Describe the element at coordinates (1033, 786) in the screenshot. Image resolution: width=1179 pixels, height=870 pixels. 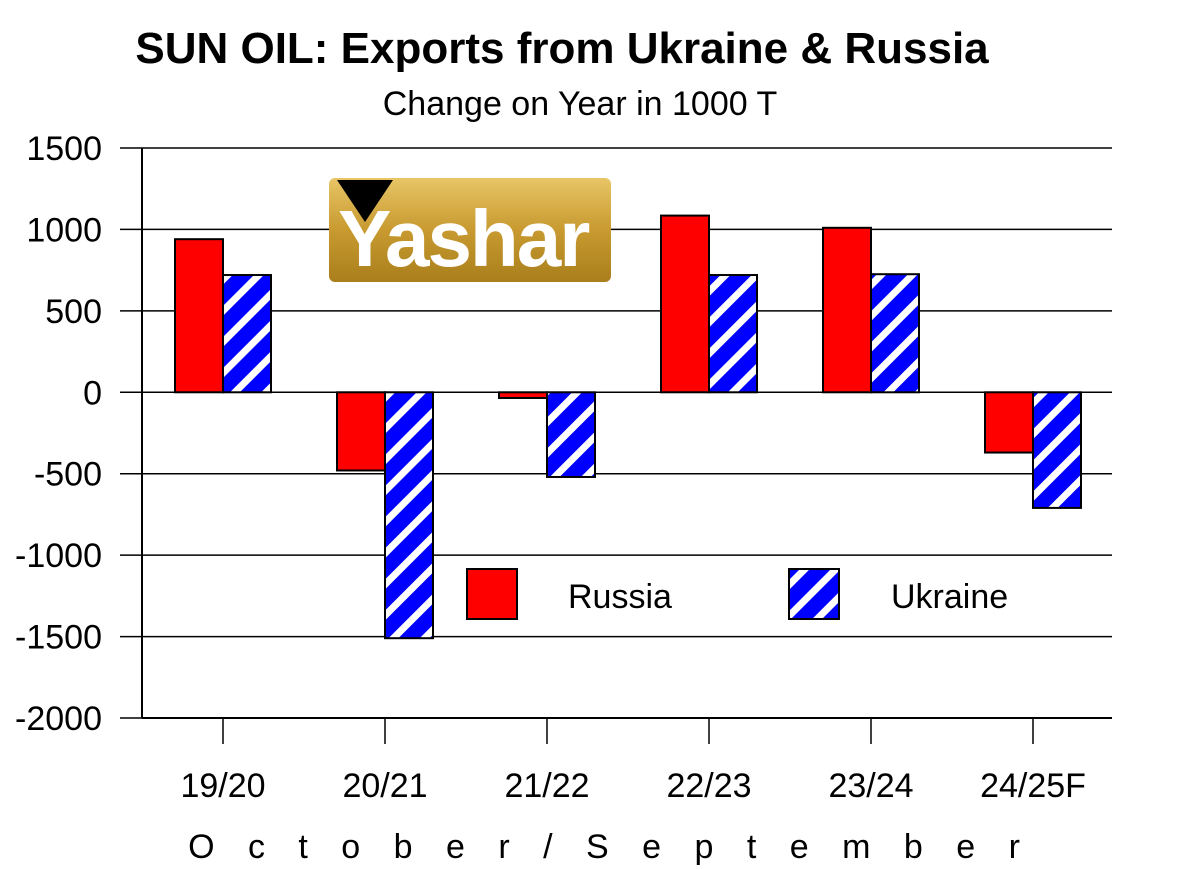
I see `x-tick-label: 24/25F` at that location.